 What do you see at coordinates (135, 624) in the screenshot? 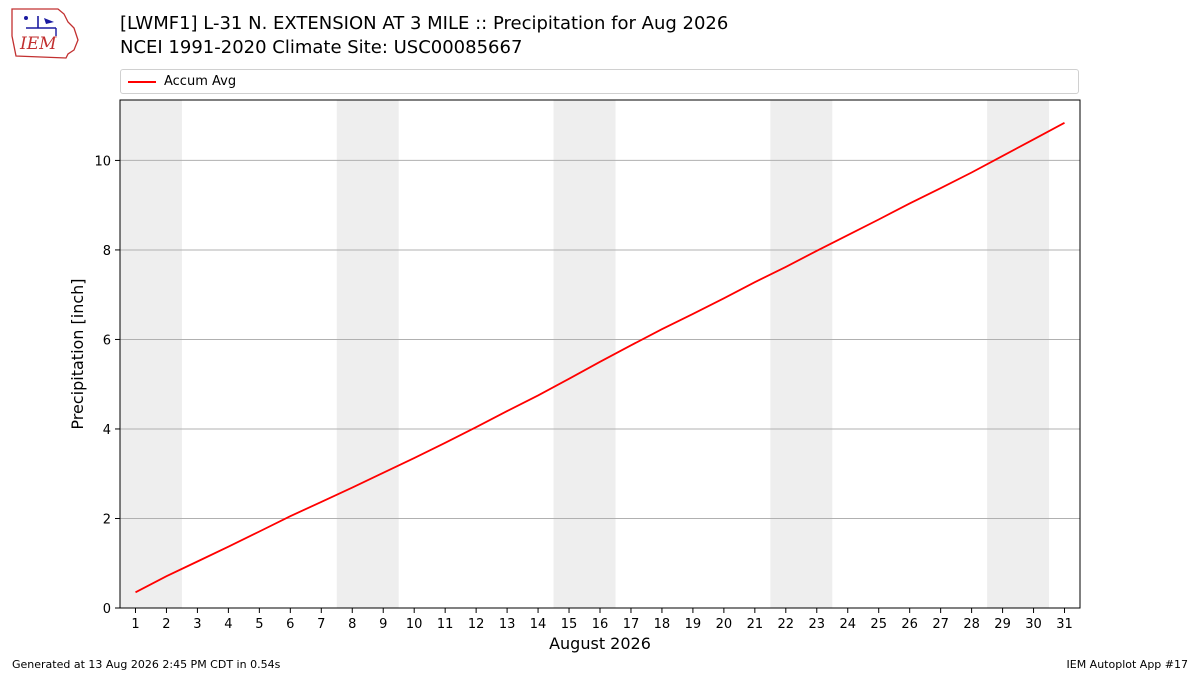
I see `x-tick-label-1: 1` at bounding box center [135, 624].